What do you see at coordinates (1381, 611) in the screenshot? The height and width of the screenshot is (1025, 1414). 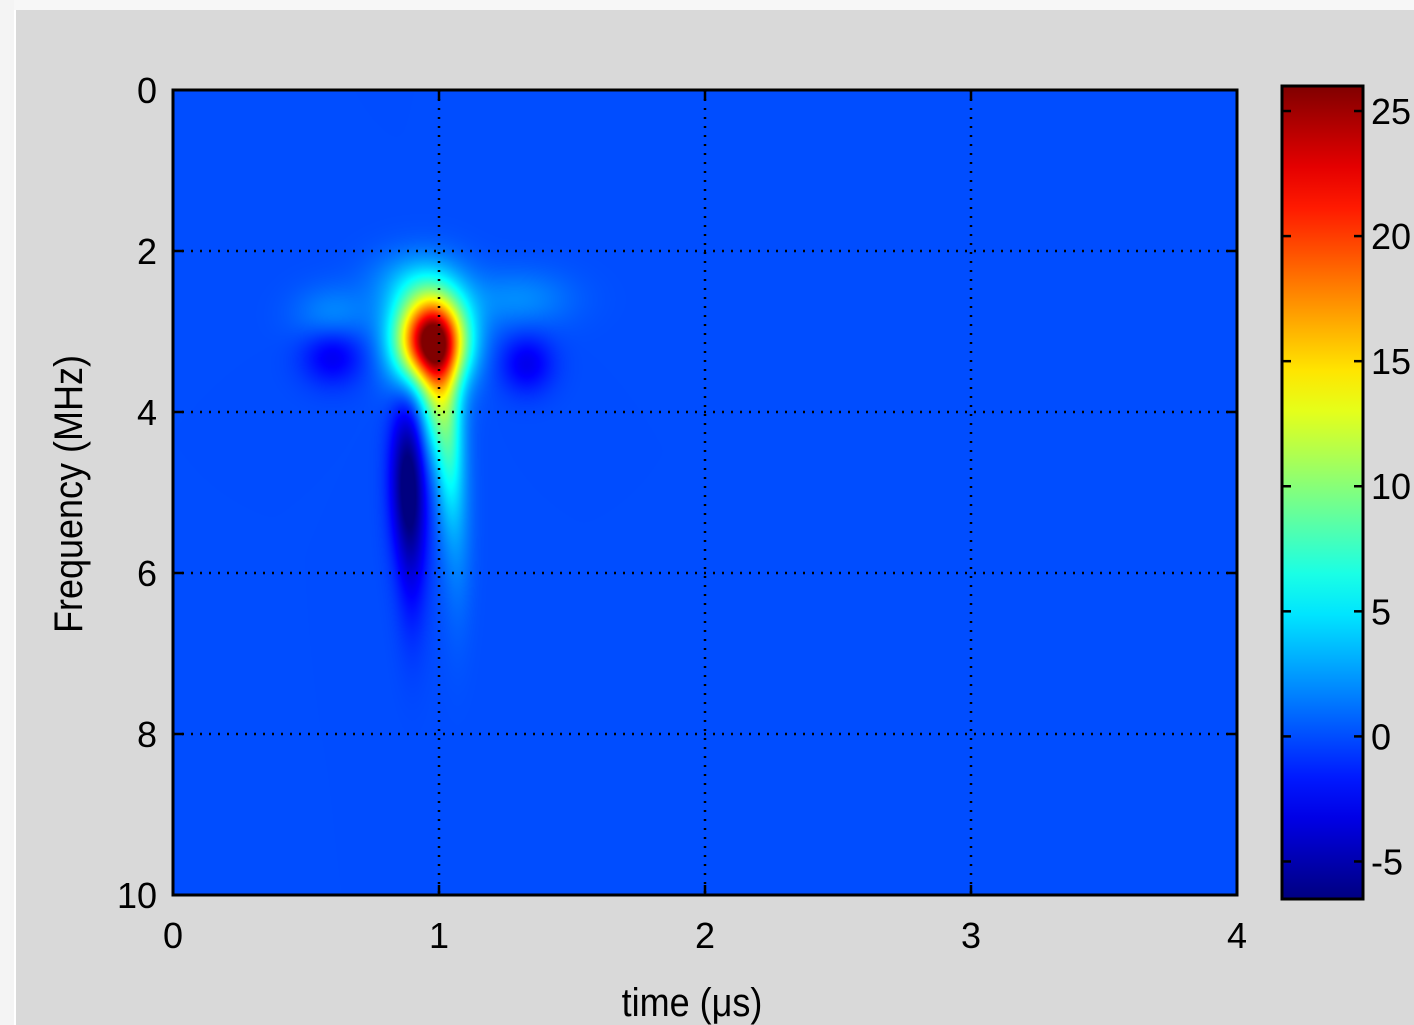 I see `colorbar-tick-label: 5` at bounding box center [1381, 611].